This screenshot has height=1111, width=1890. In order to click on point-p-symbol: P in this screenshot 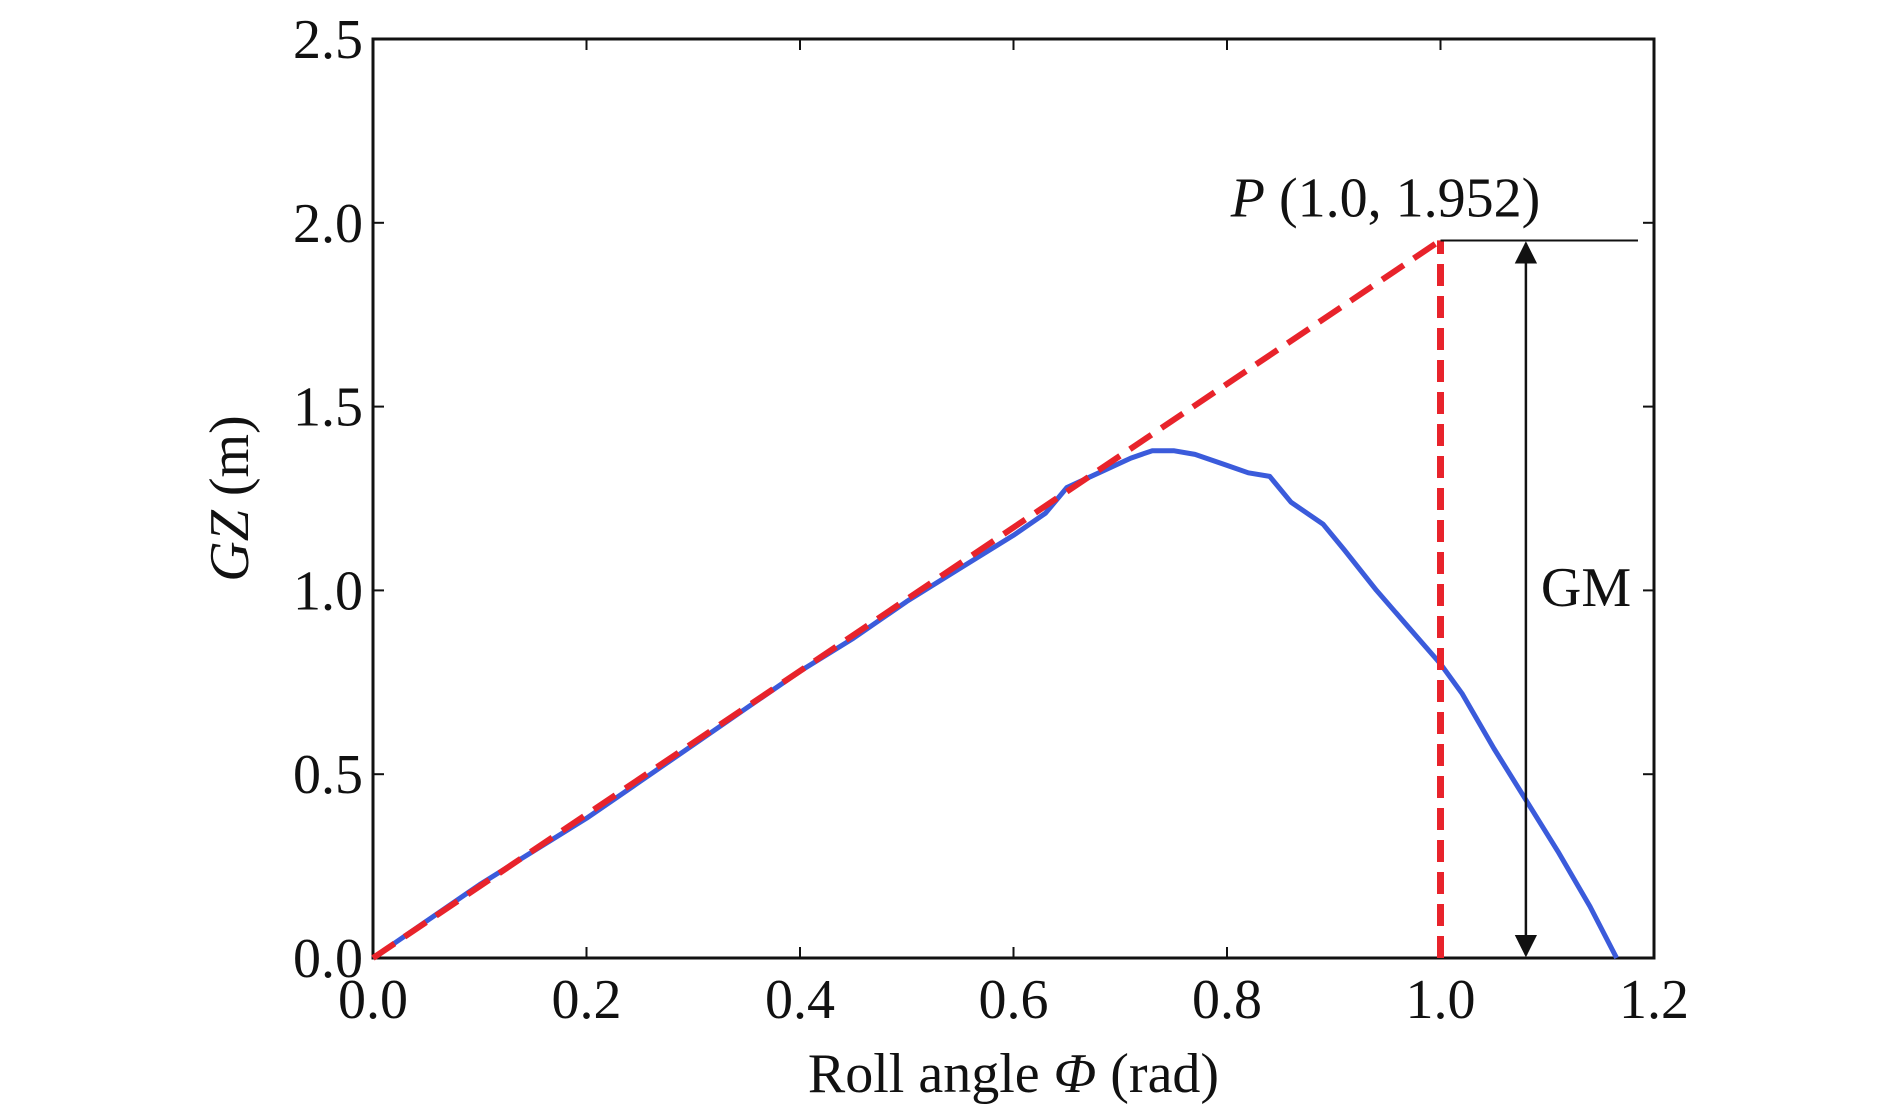, I will do `click(1247, 198)`.